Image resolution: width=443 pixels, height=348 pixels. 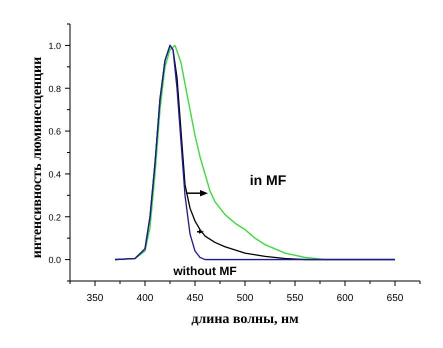 I want to click on x-tick-label: 650, so click(x=395, y=298).